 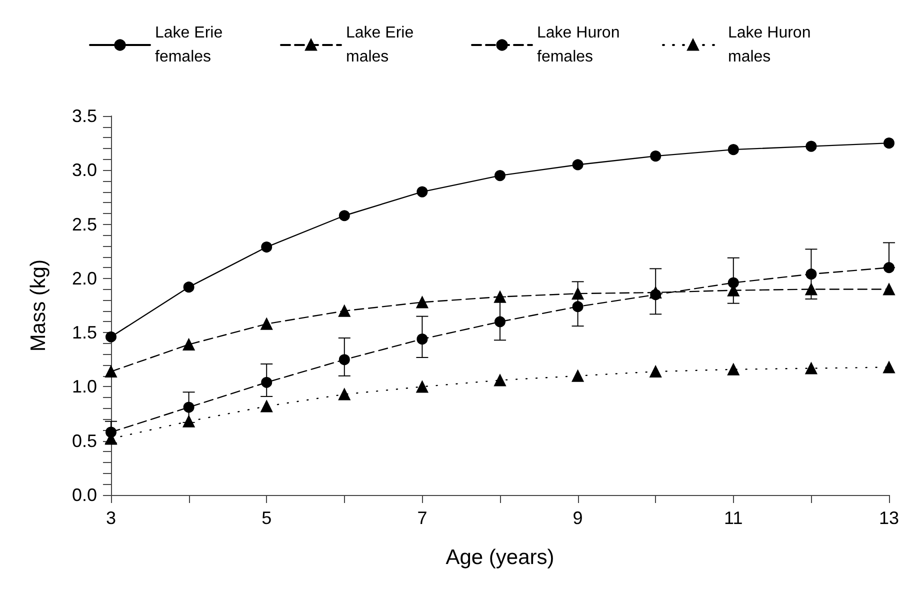 I want to click on legend-label: Lake Erie females, so click(x=191, y=45).